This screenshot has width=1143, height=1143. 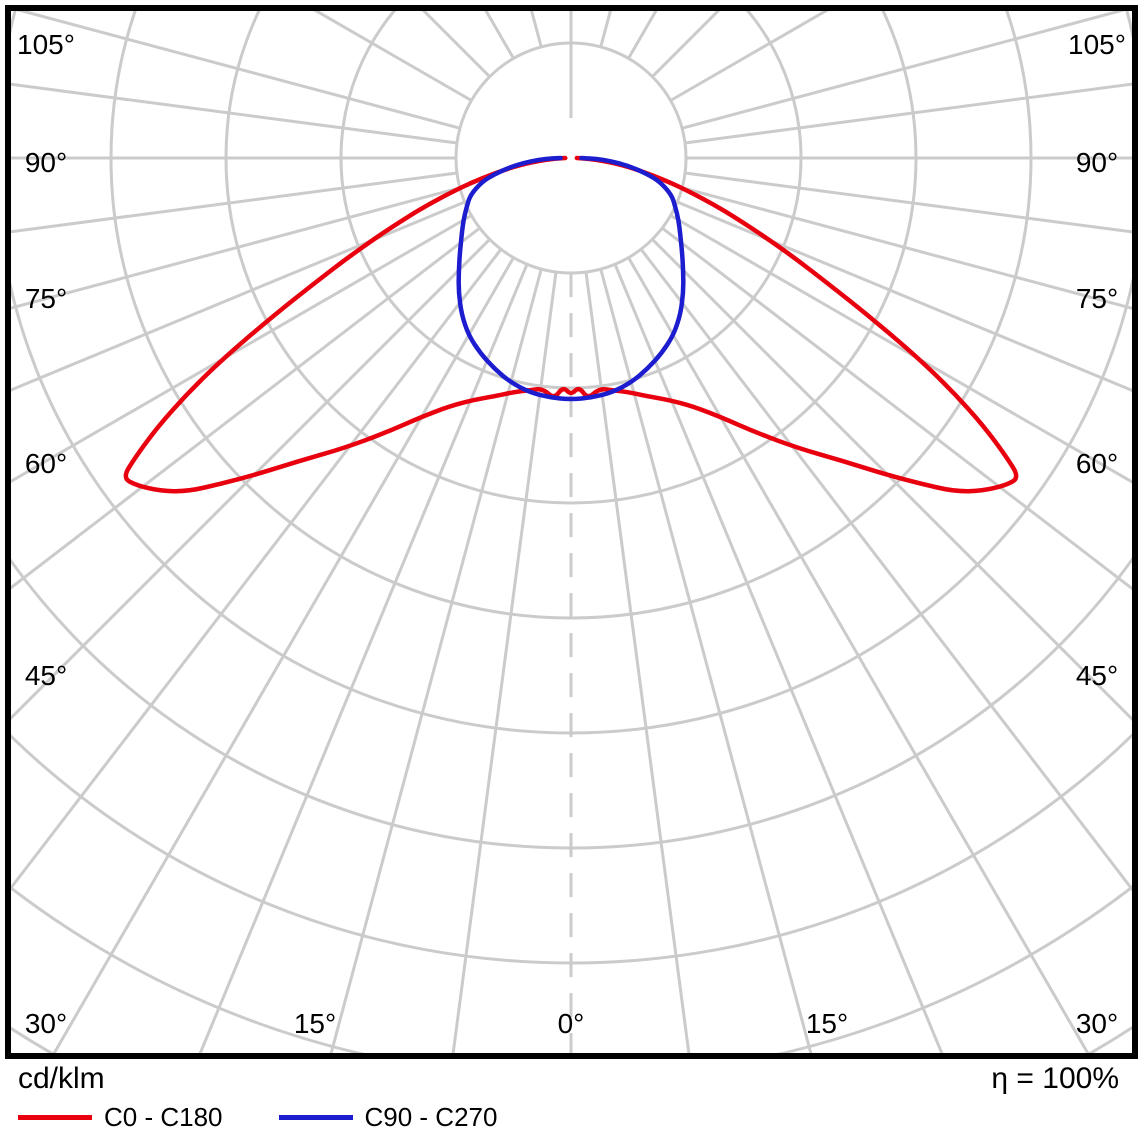 I want to click on legend-label-c90-c270: C90 - C270, so click(x=431, y=1117).